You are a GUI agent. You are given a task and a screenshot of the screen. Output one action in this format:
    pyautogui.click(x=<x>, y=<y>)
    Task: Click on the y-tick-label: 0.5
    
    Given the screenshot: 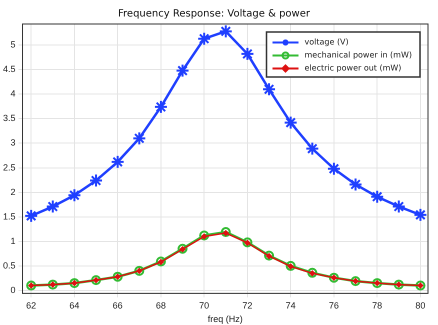 What is the action you would take?
    pyautogui.click(x=9, y=265)
    